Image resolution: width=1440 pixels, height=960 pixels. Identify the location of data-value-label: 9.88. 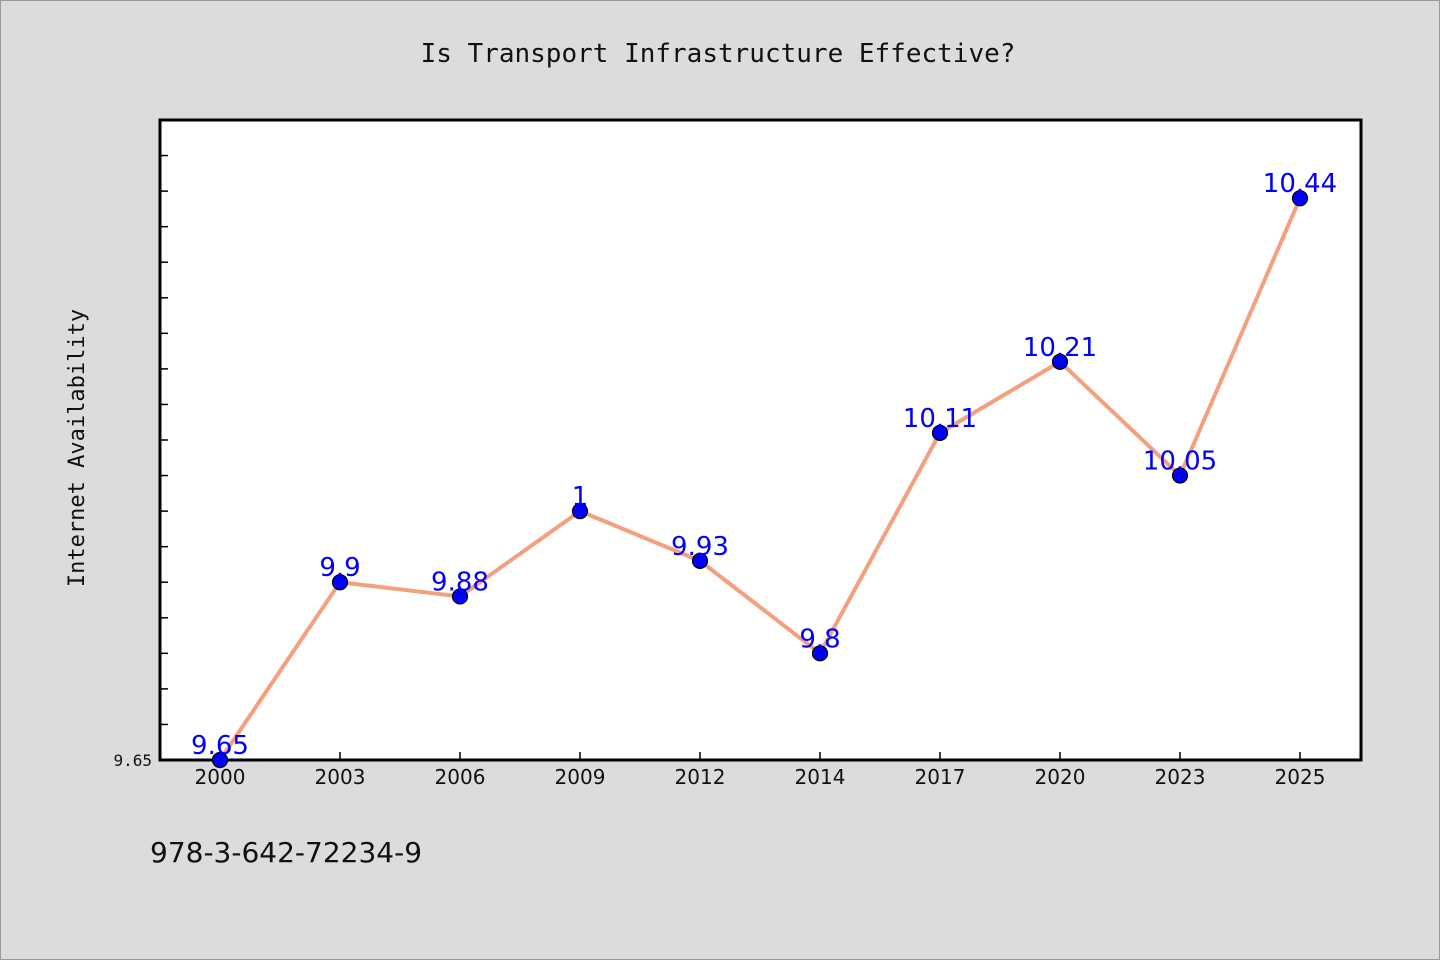
(460, 582).